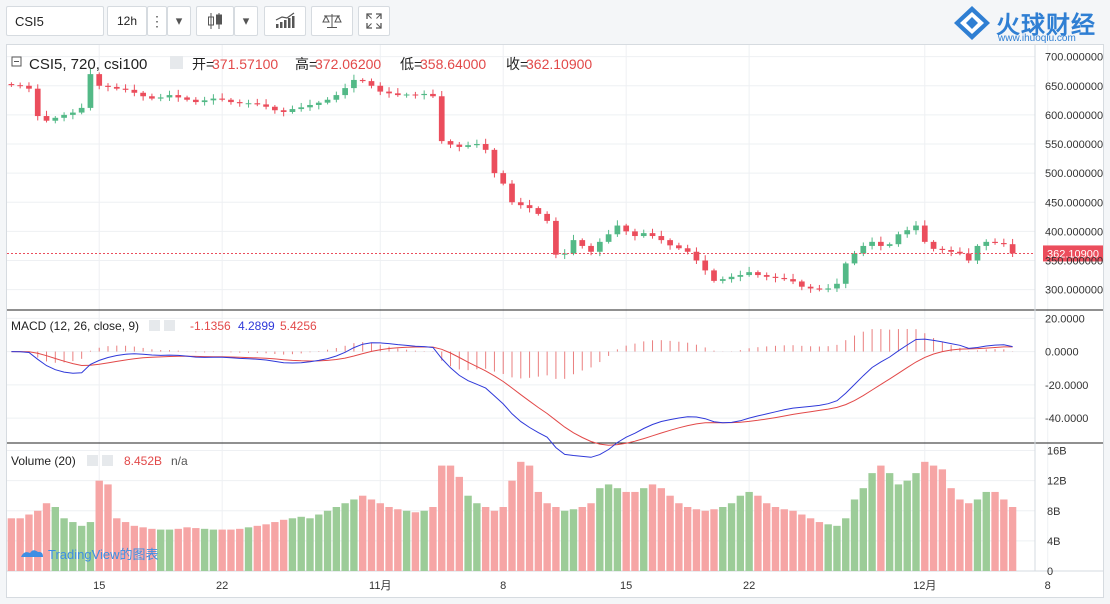  What do you see at coordinates (1066, 369) in the screenshot?
I see `macd-axis-ticks: 20.0000 0.0000 -20.0000 -40.0000` at bounding box center [1066, 369].